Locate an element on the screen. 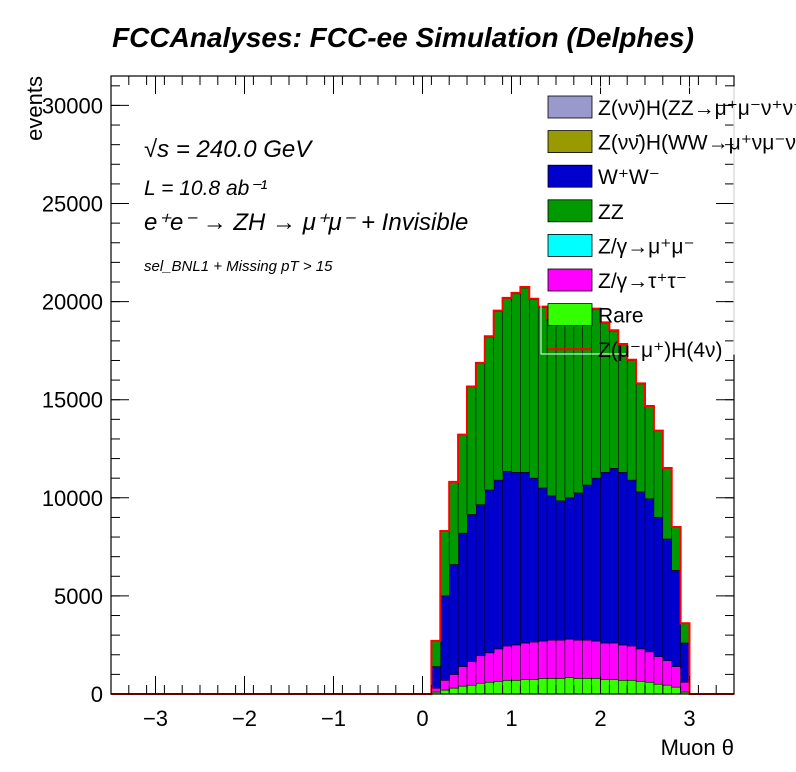  bar-series1-bin6 is located at coordinates (489, 667).